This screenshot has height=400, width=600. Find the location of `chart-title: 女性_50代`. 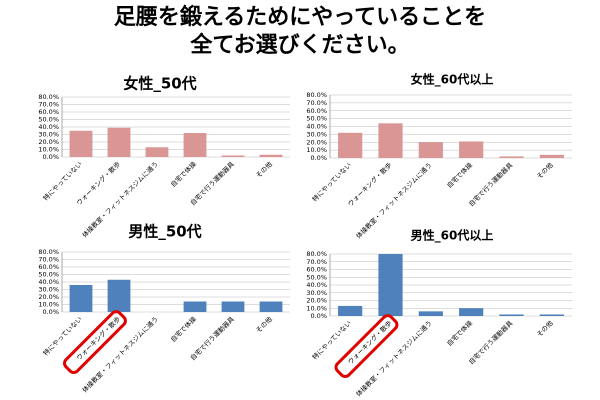

chart-title: 女性_50代 is located at coordinates (159, 84).